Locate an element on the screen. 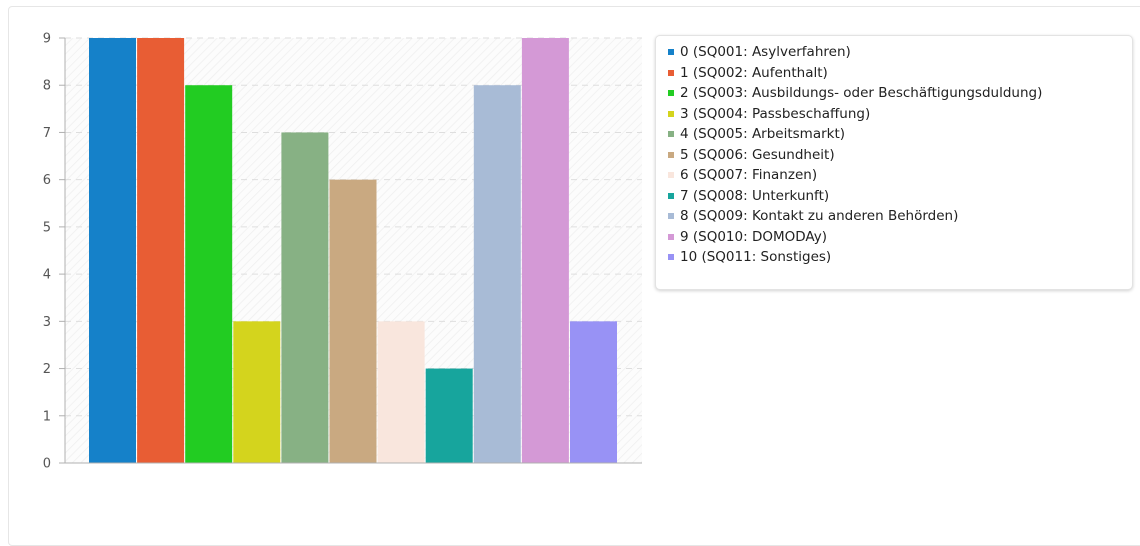  legend-label: 1 (SQ002: Aufenthalt) is located at coordinates (754, 72).